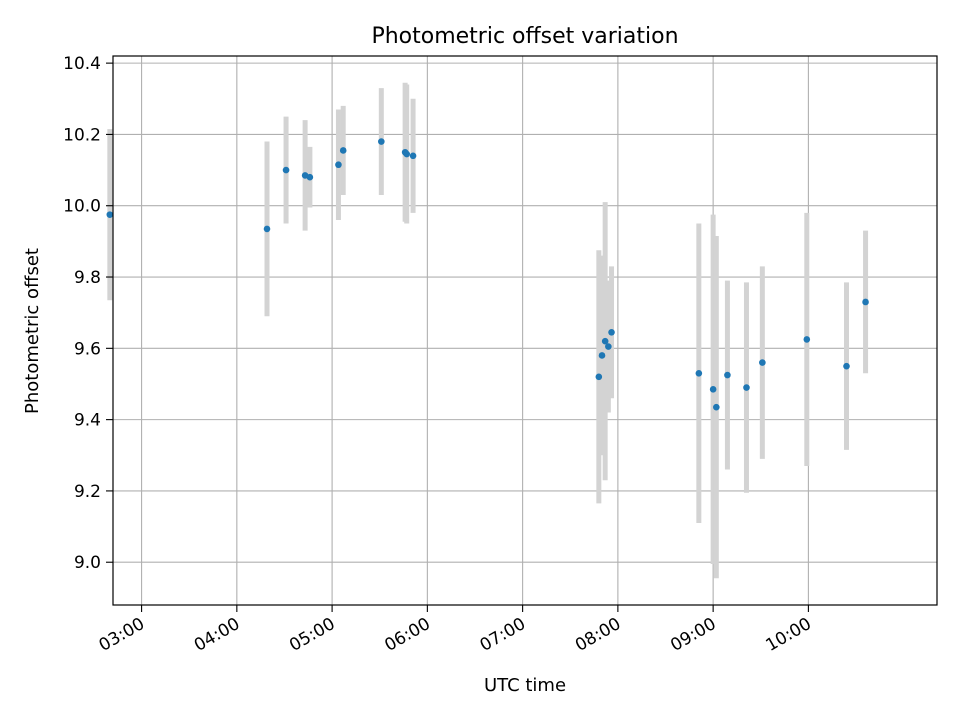 The image size is (960, 724). Describe the element at coordinates (88, 313) in the screenshot. I see `y-axis-ticks: 9.0 9.2 9.4 9.6 9.8 10.0 10.2 10.4` at that location.